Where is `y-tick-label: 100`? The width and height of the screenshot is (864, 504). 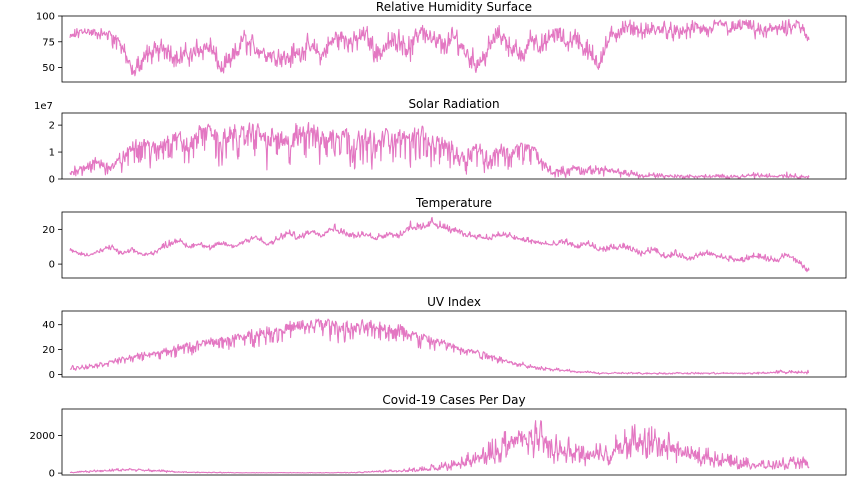 y-tick-label: 100 is located at coordinates (45, 17).